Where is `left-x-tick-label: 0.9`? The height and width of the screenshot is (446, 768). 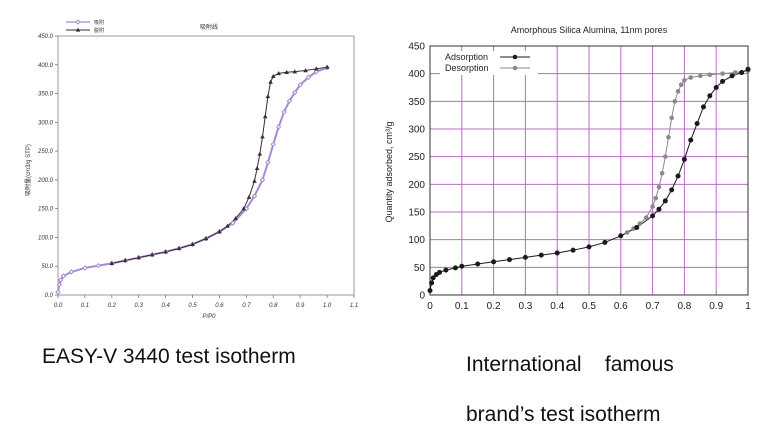
left-x-tick-label: 0.9 is located at coordinates (300, 306).